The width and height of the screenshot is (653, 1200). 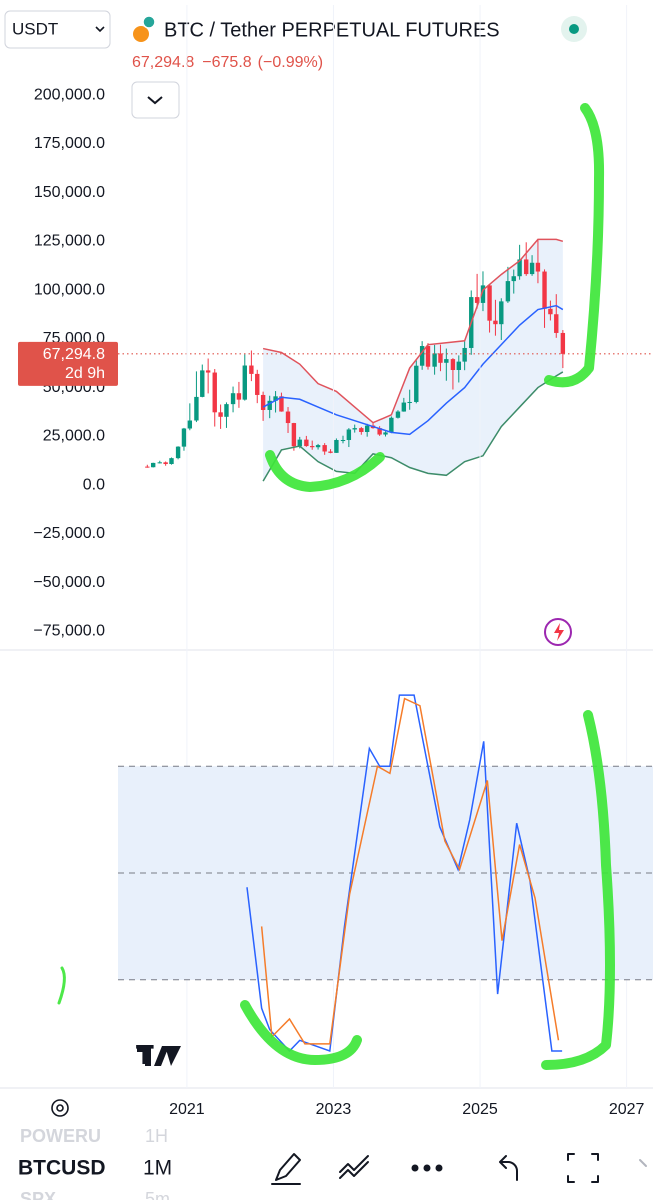 I want to click on lines-icon, so click(x=354, y=1167).